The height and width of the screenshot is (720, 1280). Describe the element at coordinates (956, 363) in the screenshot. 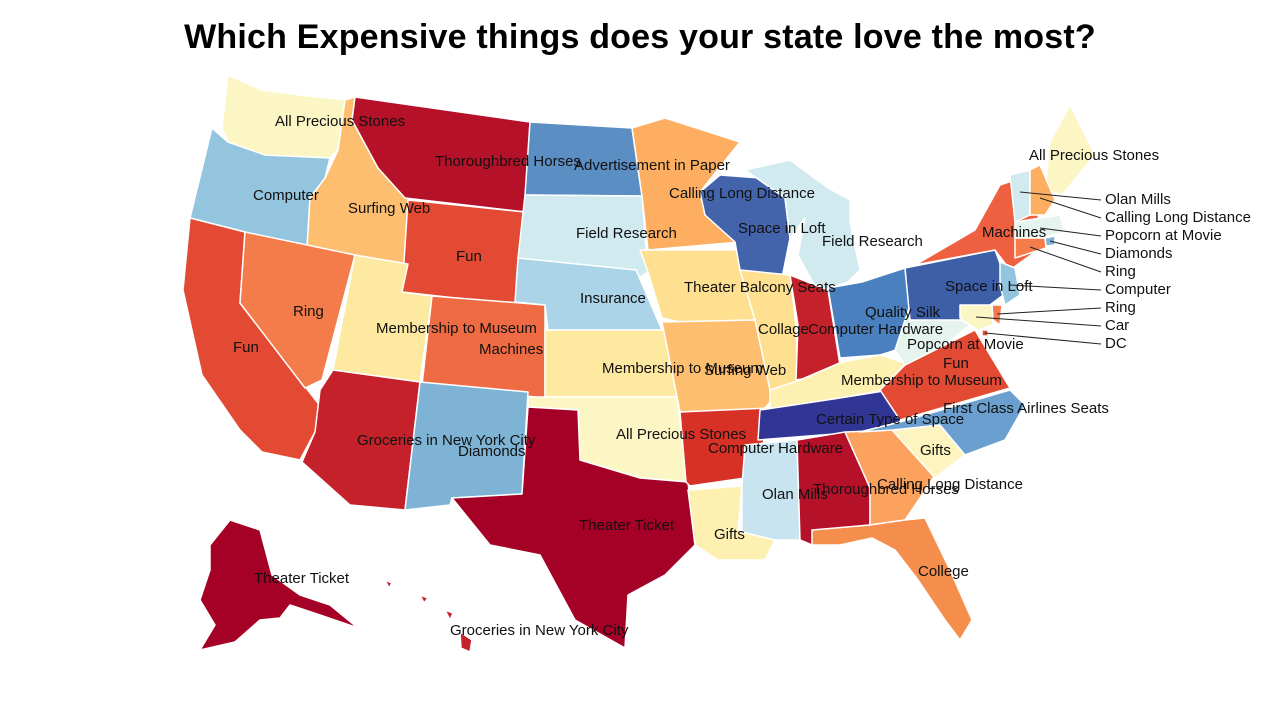

I see `state-label-va: Fun` at that location.